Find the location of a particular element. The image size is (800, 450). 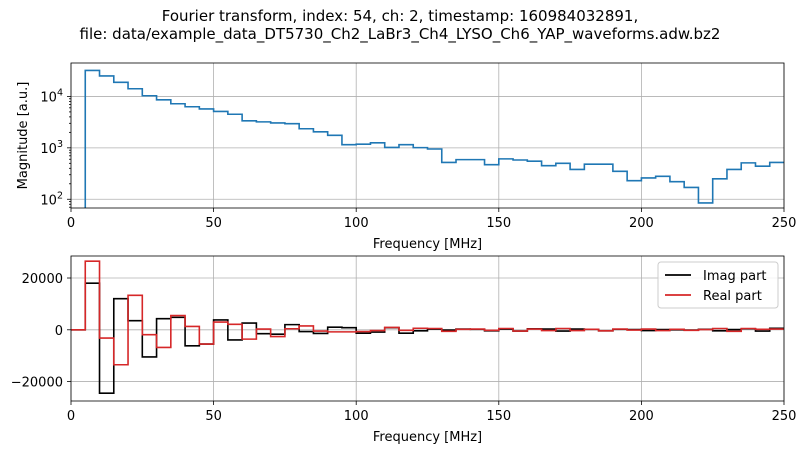

magnitude-y-tick-label: 10³ is located at coordinates (51, 148).